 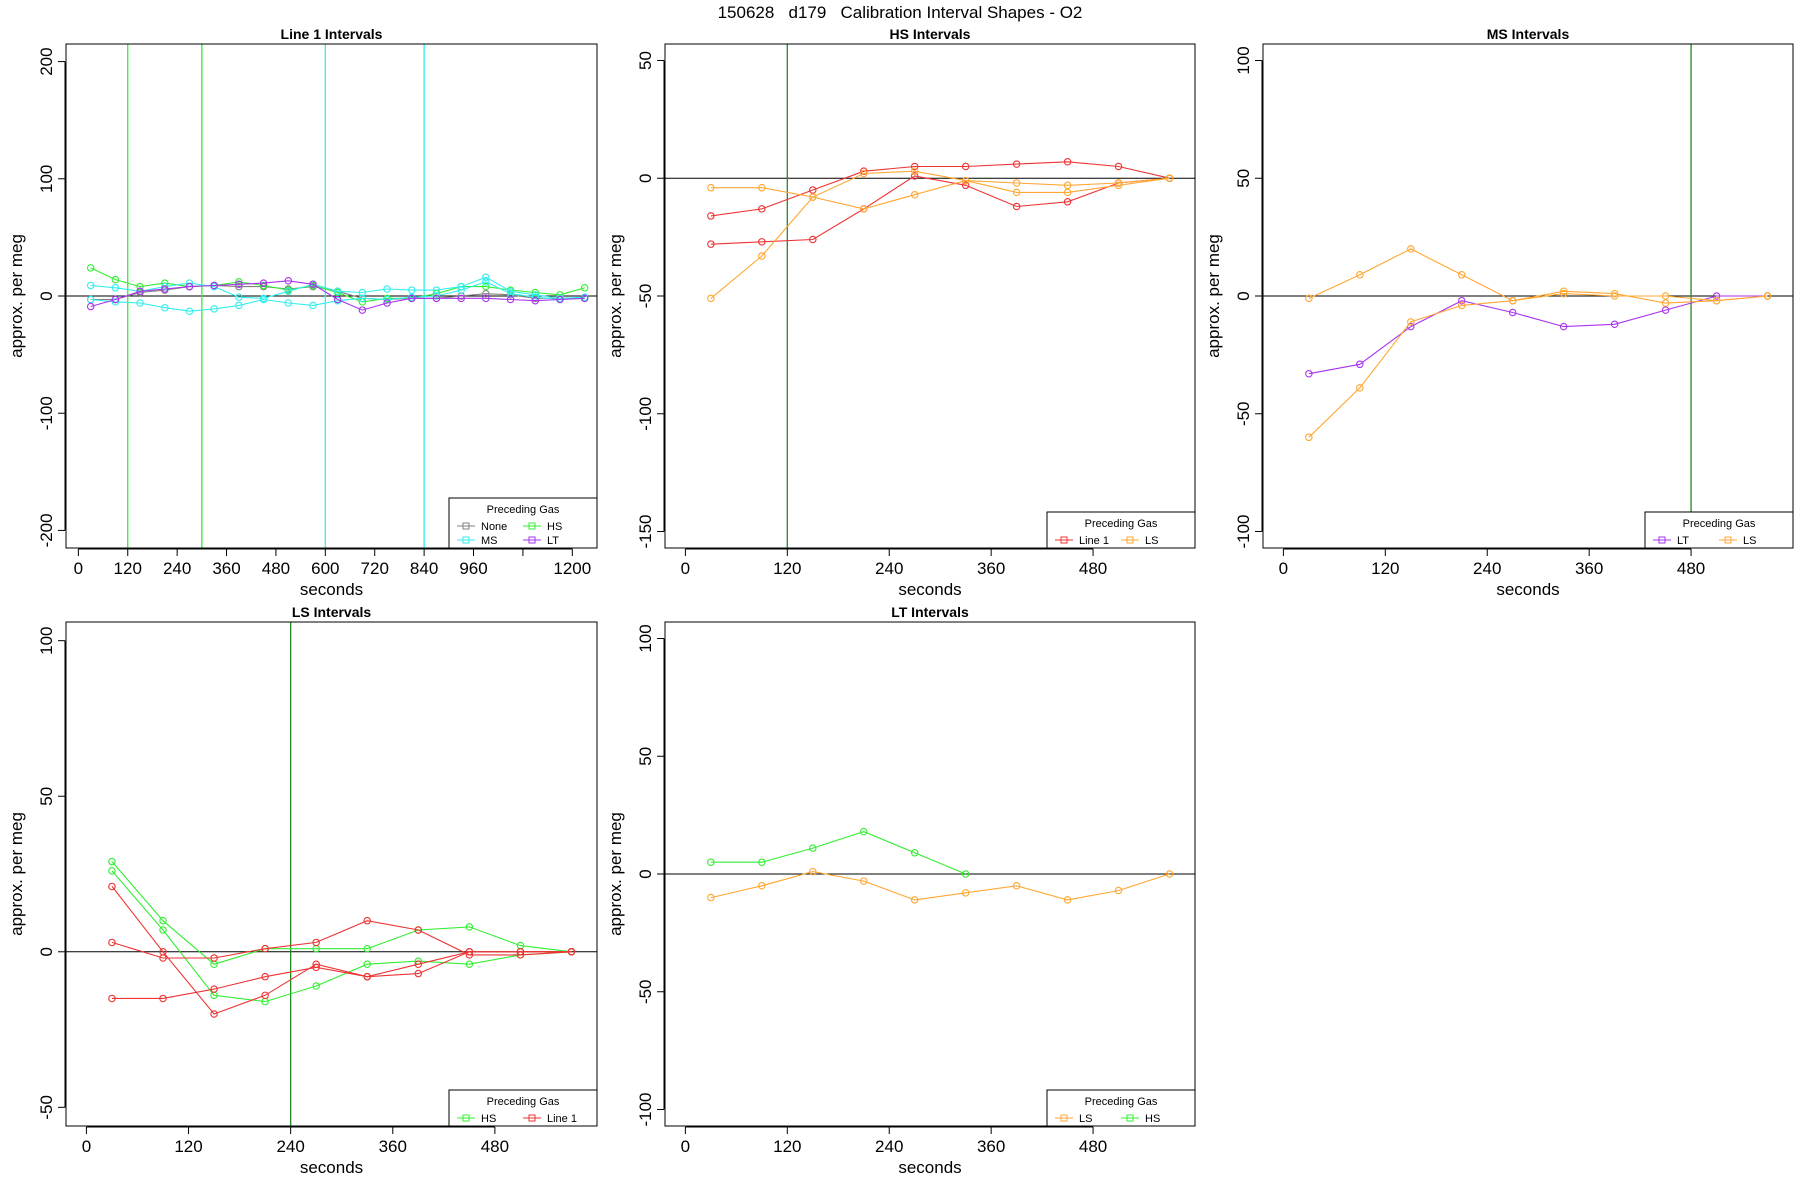 I want to click on y-tick-label: 100, so click(x=1243, y=60).